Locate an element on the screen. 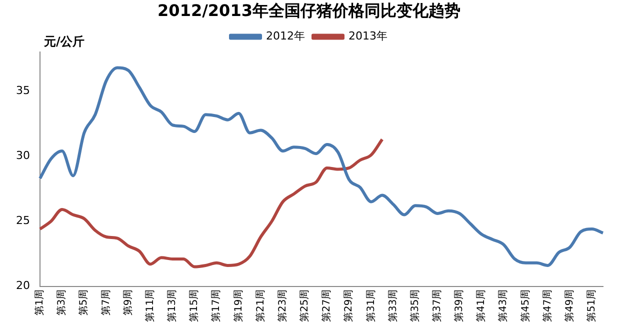 This screenshot has height=325, width=618. x-tick-label: 第33周 is located at coordinates (392, 305).